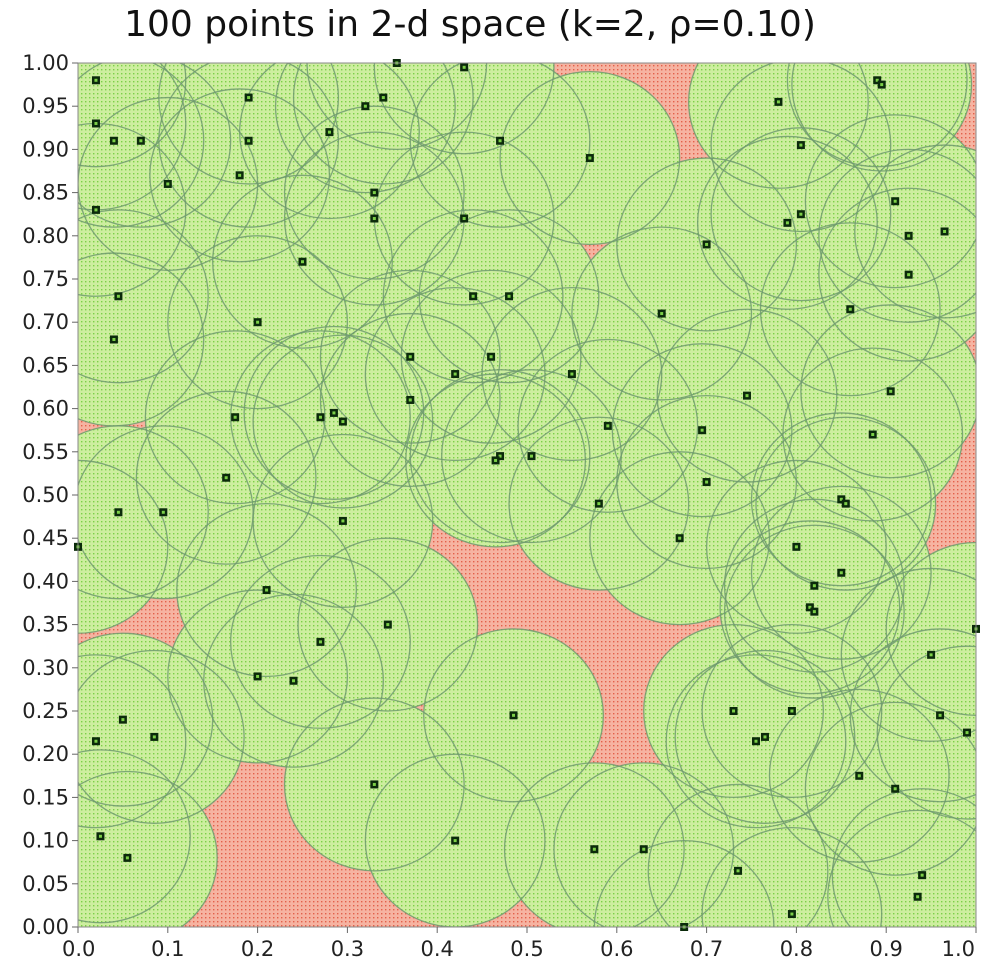  Describe the element at coordinates (526, 949) in the screenshot. I see `x-tick-label: 0.5` at that location.